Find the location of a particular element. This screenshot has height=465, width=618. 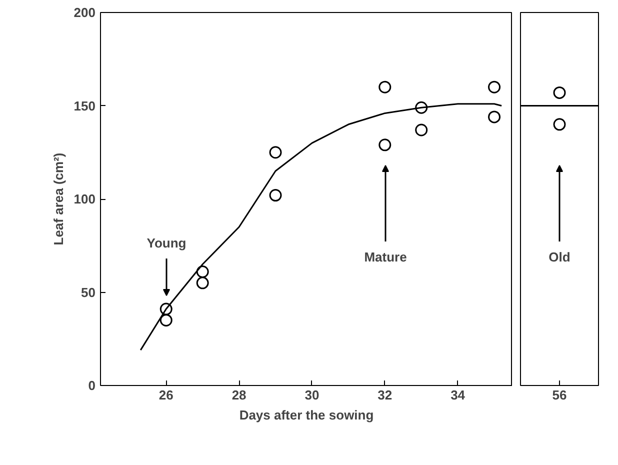

annotation: Old is located at coordinates (559, 257).